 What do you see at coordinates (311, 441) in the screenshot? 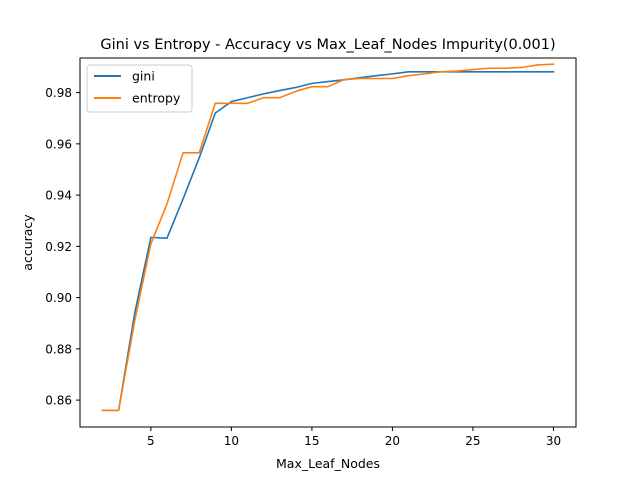
I see `x-tick-label: 15` at bounding box center [311, 441].